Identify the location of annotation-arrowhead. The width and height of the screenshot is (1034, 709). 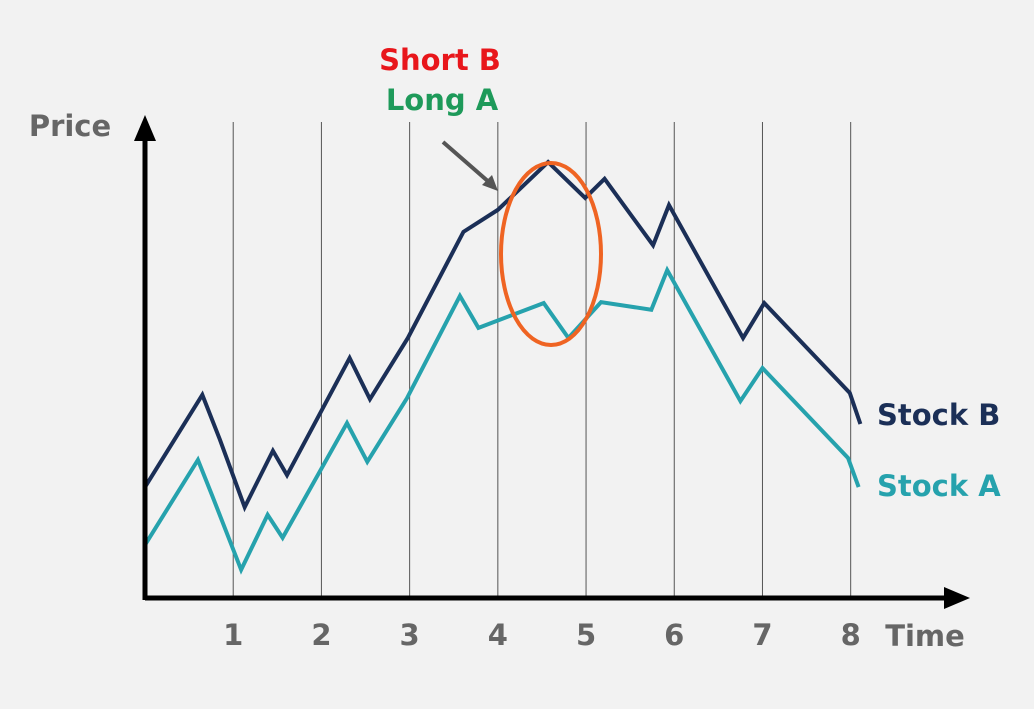
(490, 183).